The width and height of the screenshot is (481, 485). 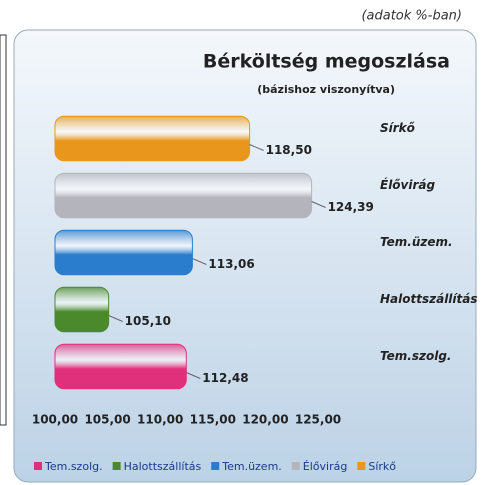 What do you see at coordinates (73, 466) in the screenshot?
I see `legend-label: Tem.szolg.` at bounding box center [73, 466].